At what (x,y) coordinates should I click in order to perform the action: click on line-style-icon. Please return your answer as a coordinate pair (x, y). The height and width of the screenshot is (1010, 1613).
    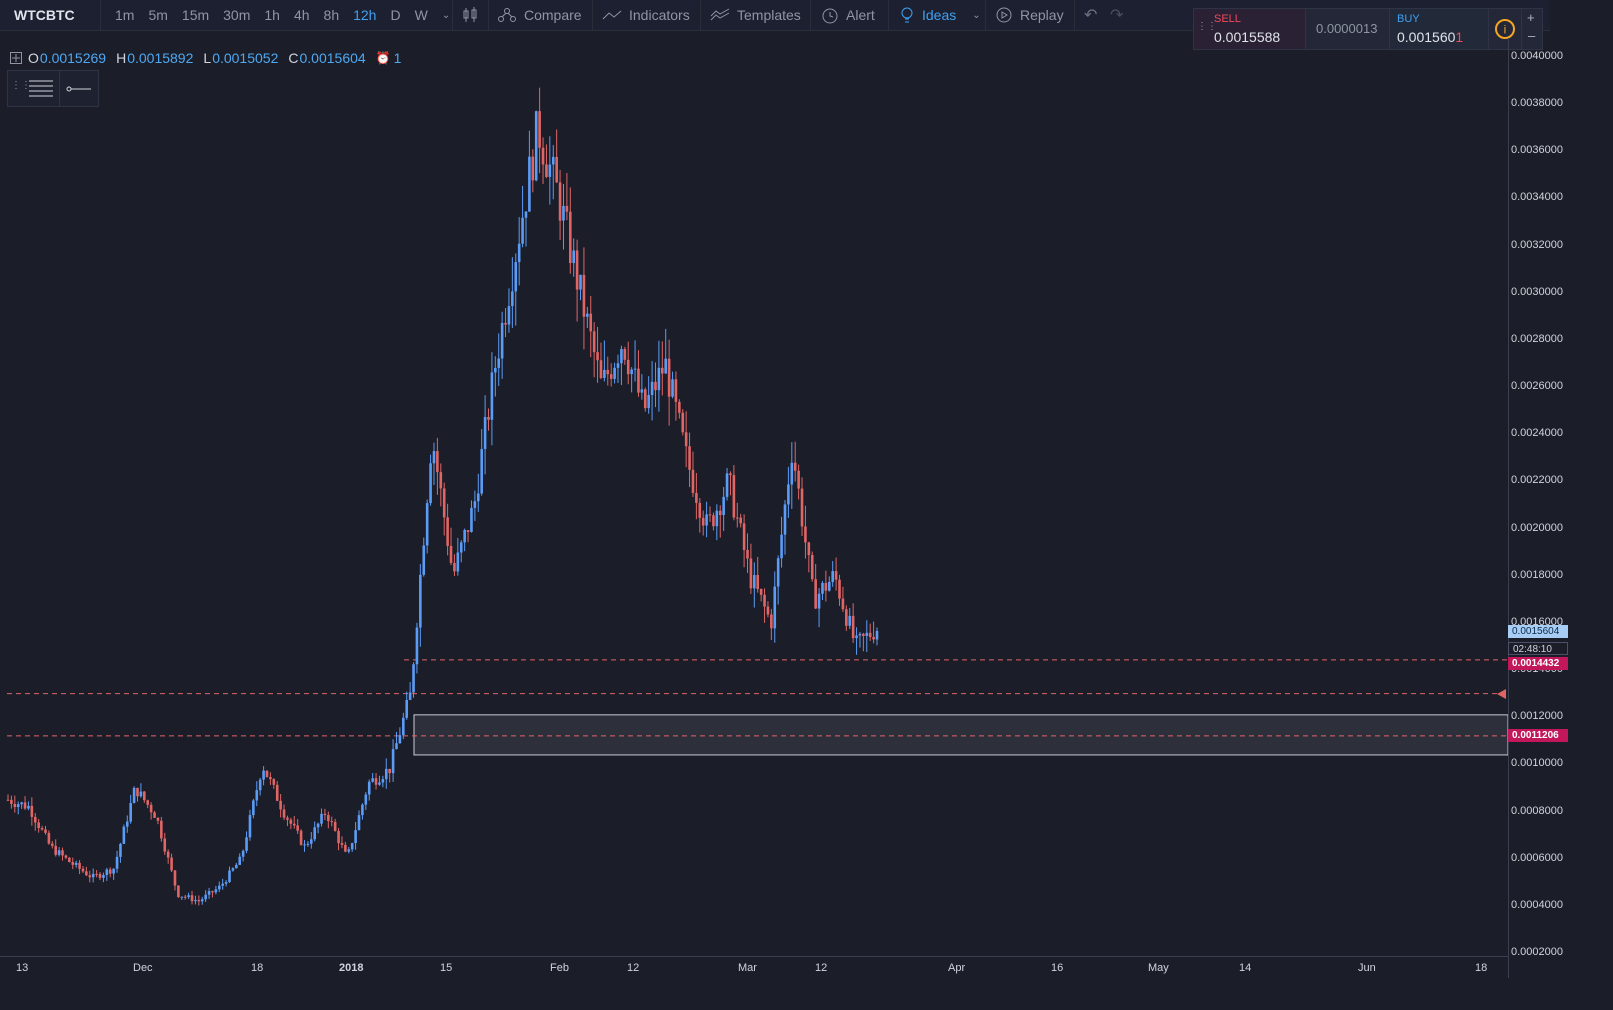
    Looking at the image, I should click on (41, 88).